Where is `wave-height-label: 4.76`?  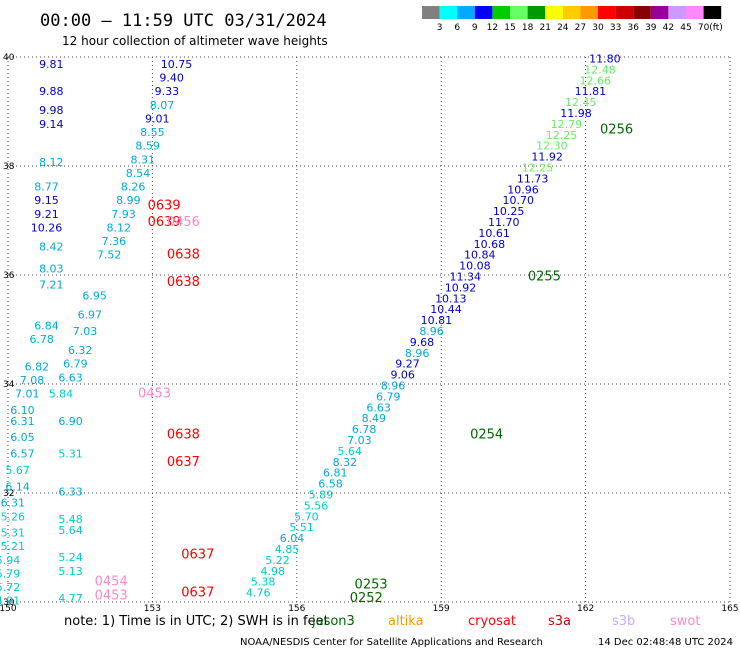
wave-height-label: 4.76 is located at coordinates (258, 593).